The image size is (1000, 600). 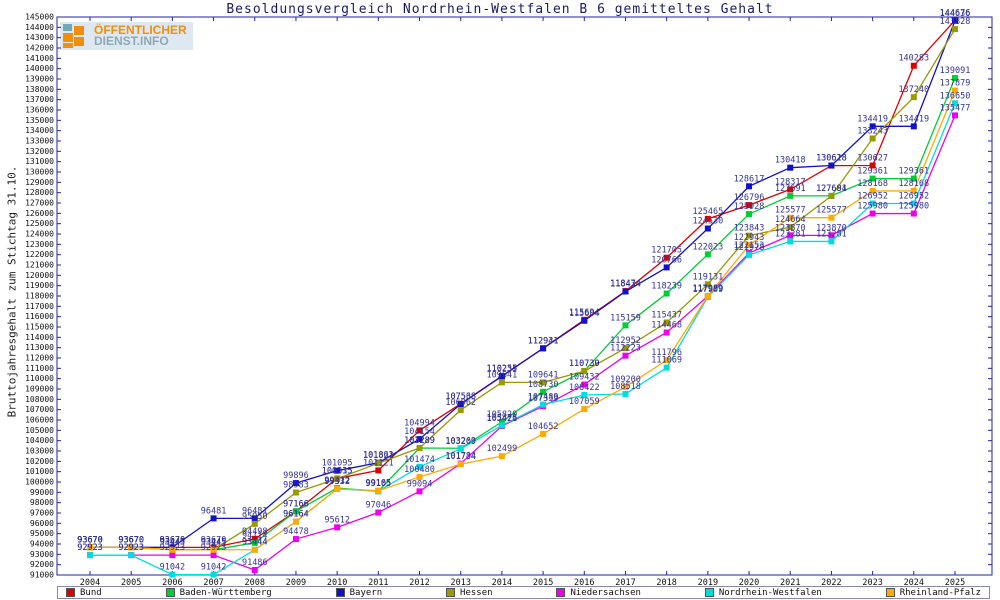 I want to click on legend-item-bund: Bund, so click(x=84, y=593).